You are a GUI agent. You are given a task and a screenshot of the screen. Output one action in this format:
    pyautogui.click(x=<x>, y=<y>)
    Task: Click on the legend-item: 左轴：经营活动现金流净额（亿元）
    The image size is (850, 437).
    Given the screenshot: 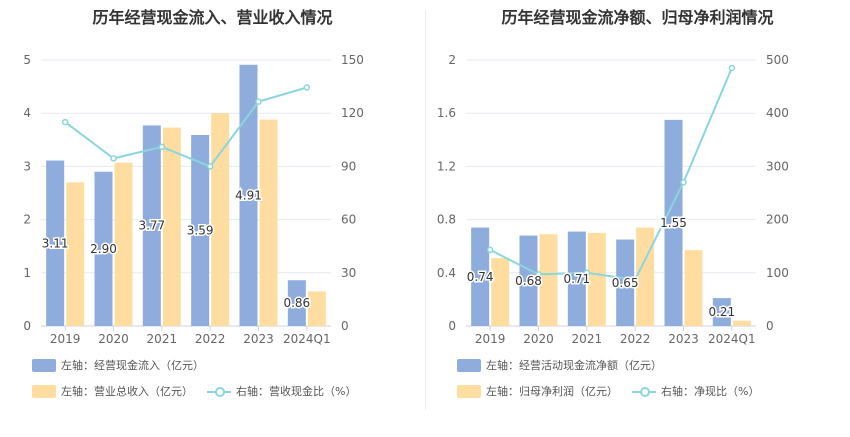 What is the action you would take?
    pyautogui.click(x=559, y=365)
    